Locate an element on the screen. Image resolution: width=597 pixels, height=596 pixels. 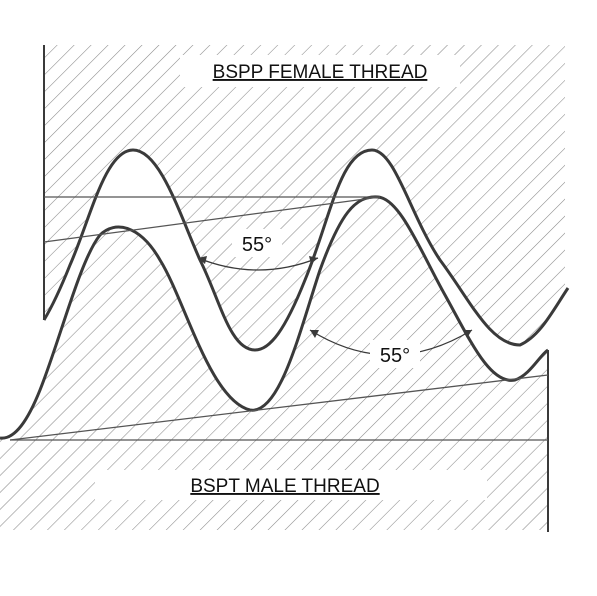
angle-arrow-lower-right is located at coordinates (467, 334).